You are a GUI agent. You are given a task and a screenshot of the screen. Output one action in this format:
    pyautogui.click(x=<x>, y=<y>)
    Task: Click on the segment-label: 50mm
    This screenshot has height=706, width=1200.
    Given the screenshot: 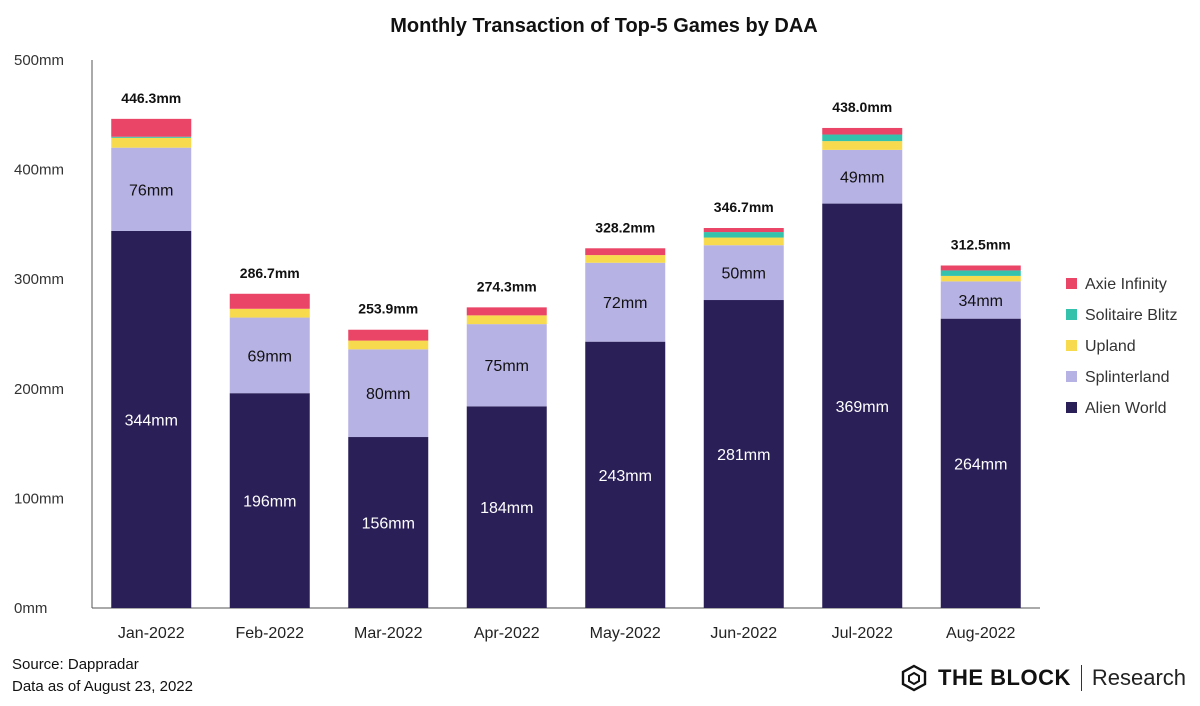 What is the action you would take?
    pyautogui.click(x=744, y=274)
    